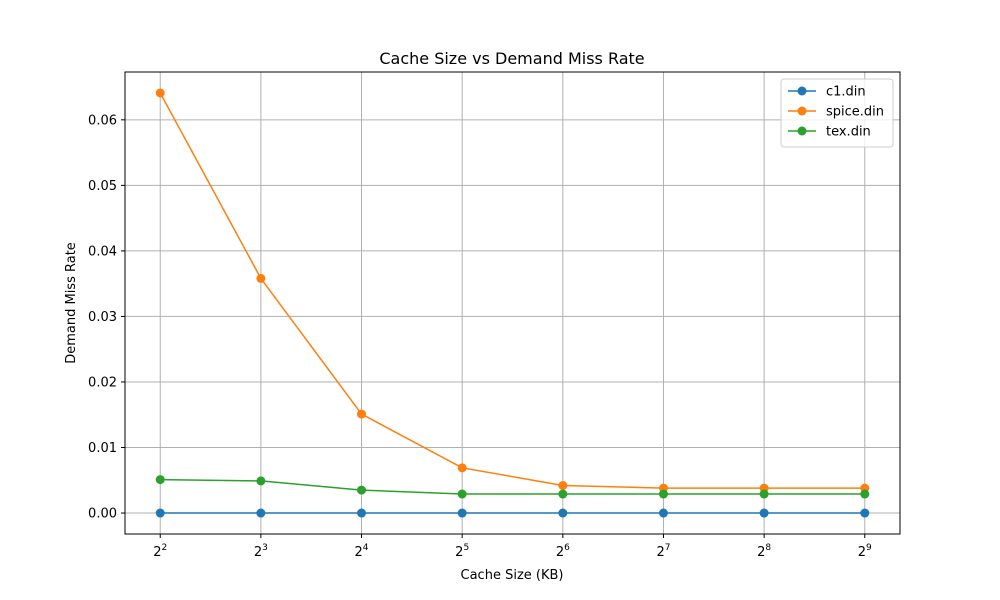  I want to click on x-tick-label: 29, so click(865, 551).